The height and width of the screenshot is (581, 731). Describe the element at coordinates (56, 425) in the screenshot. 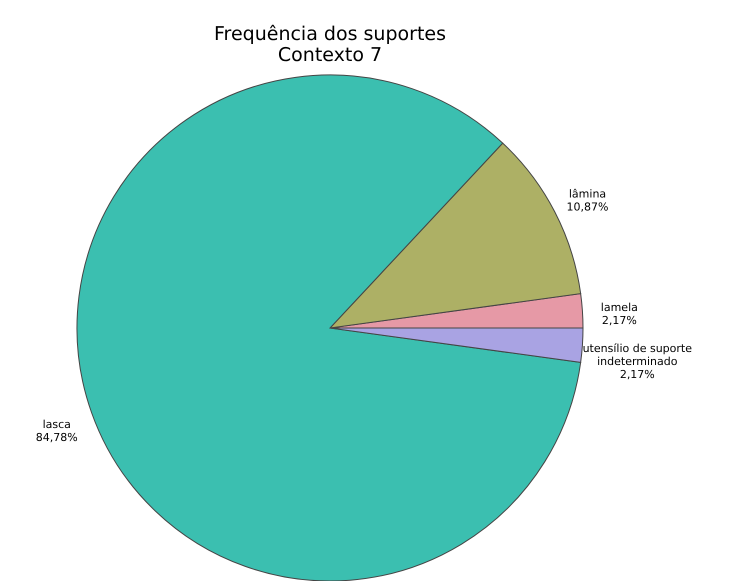

I see `slice-label: lasca` at that location.